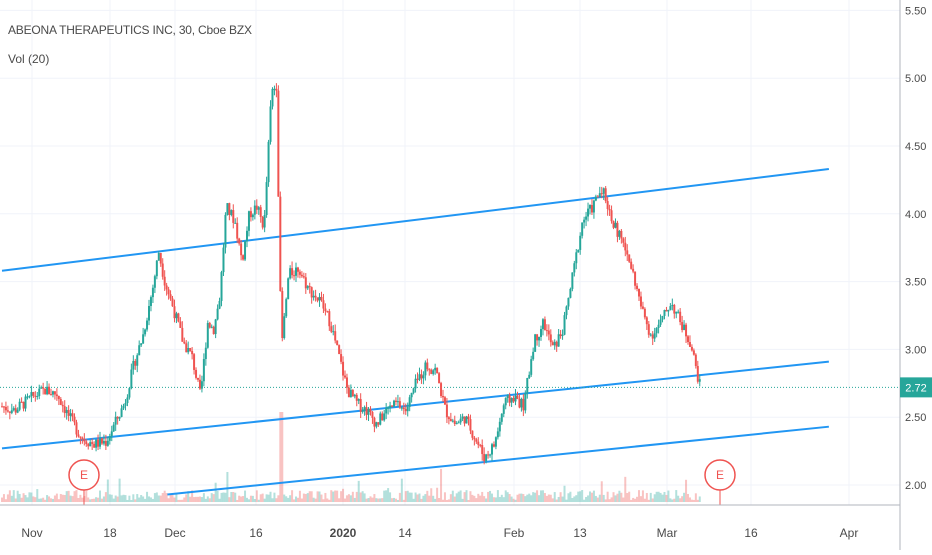  I want to click on last-price-badge, so click(916, 387).